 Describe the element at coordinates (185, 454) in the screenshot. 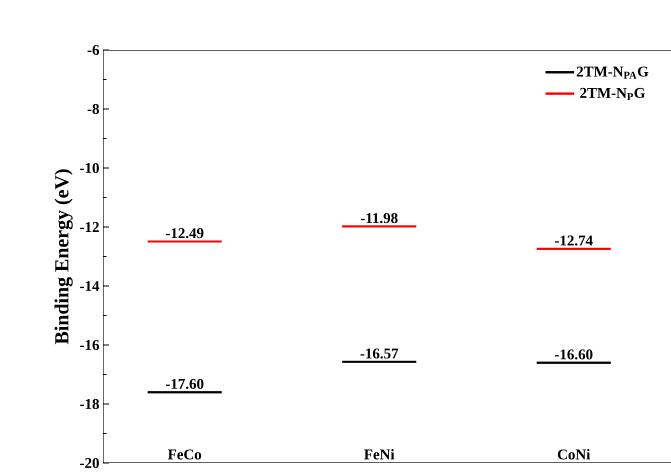

I see `x-tick-label: FeCo` at that location.